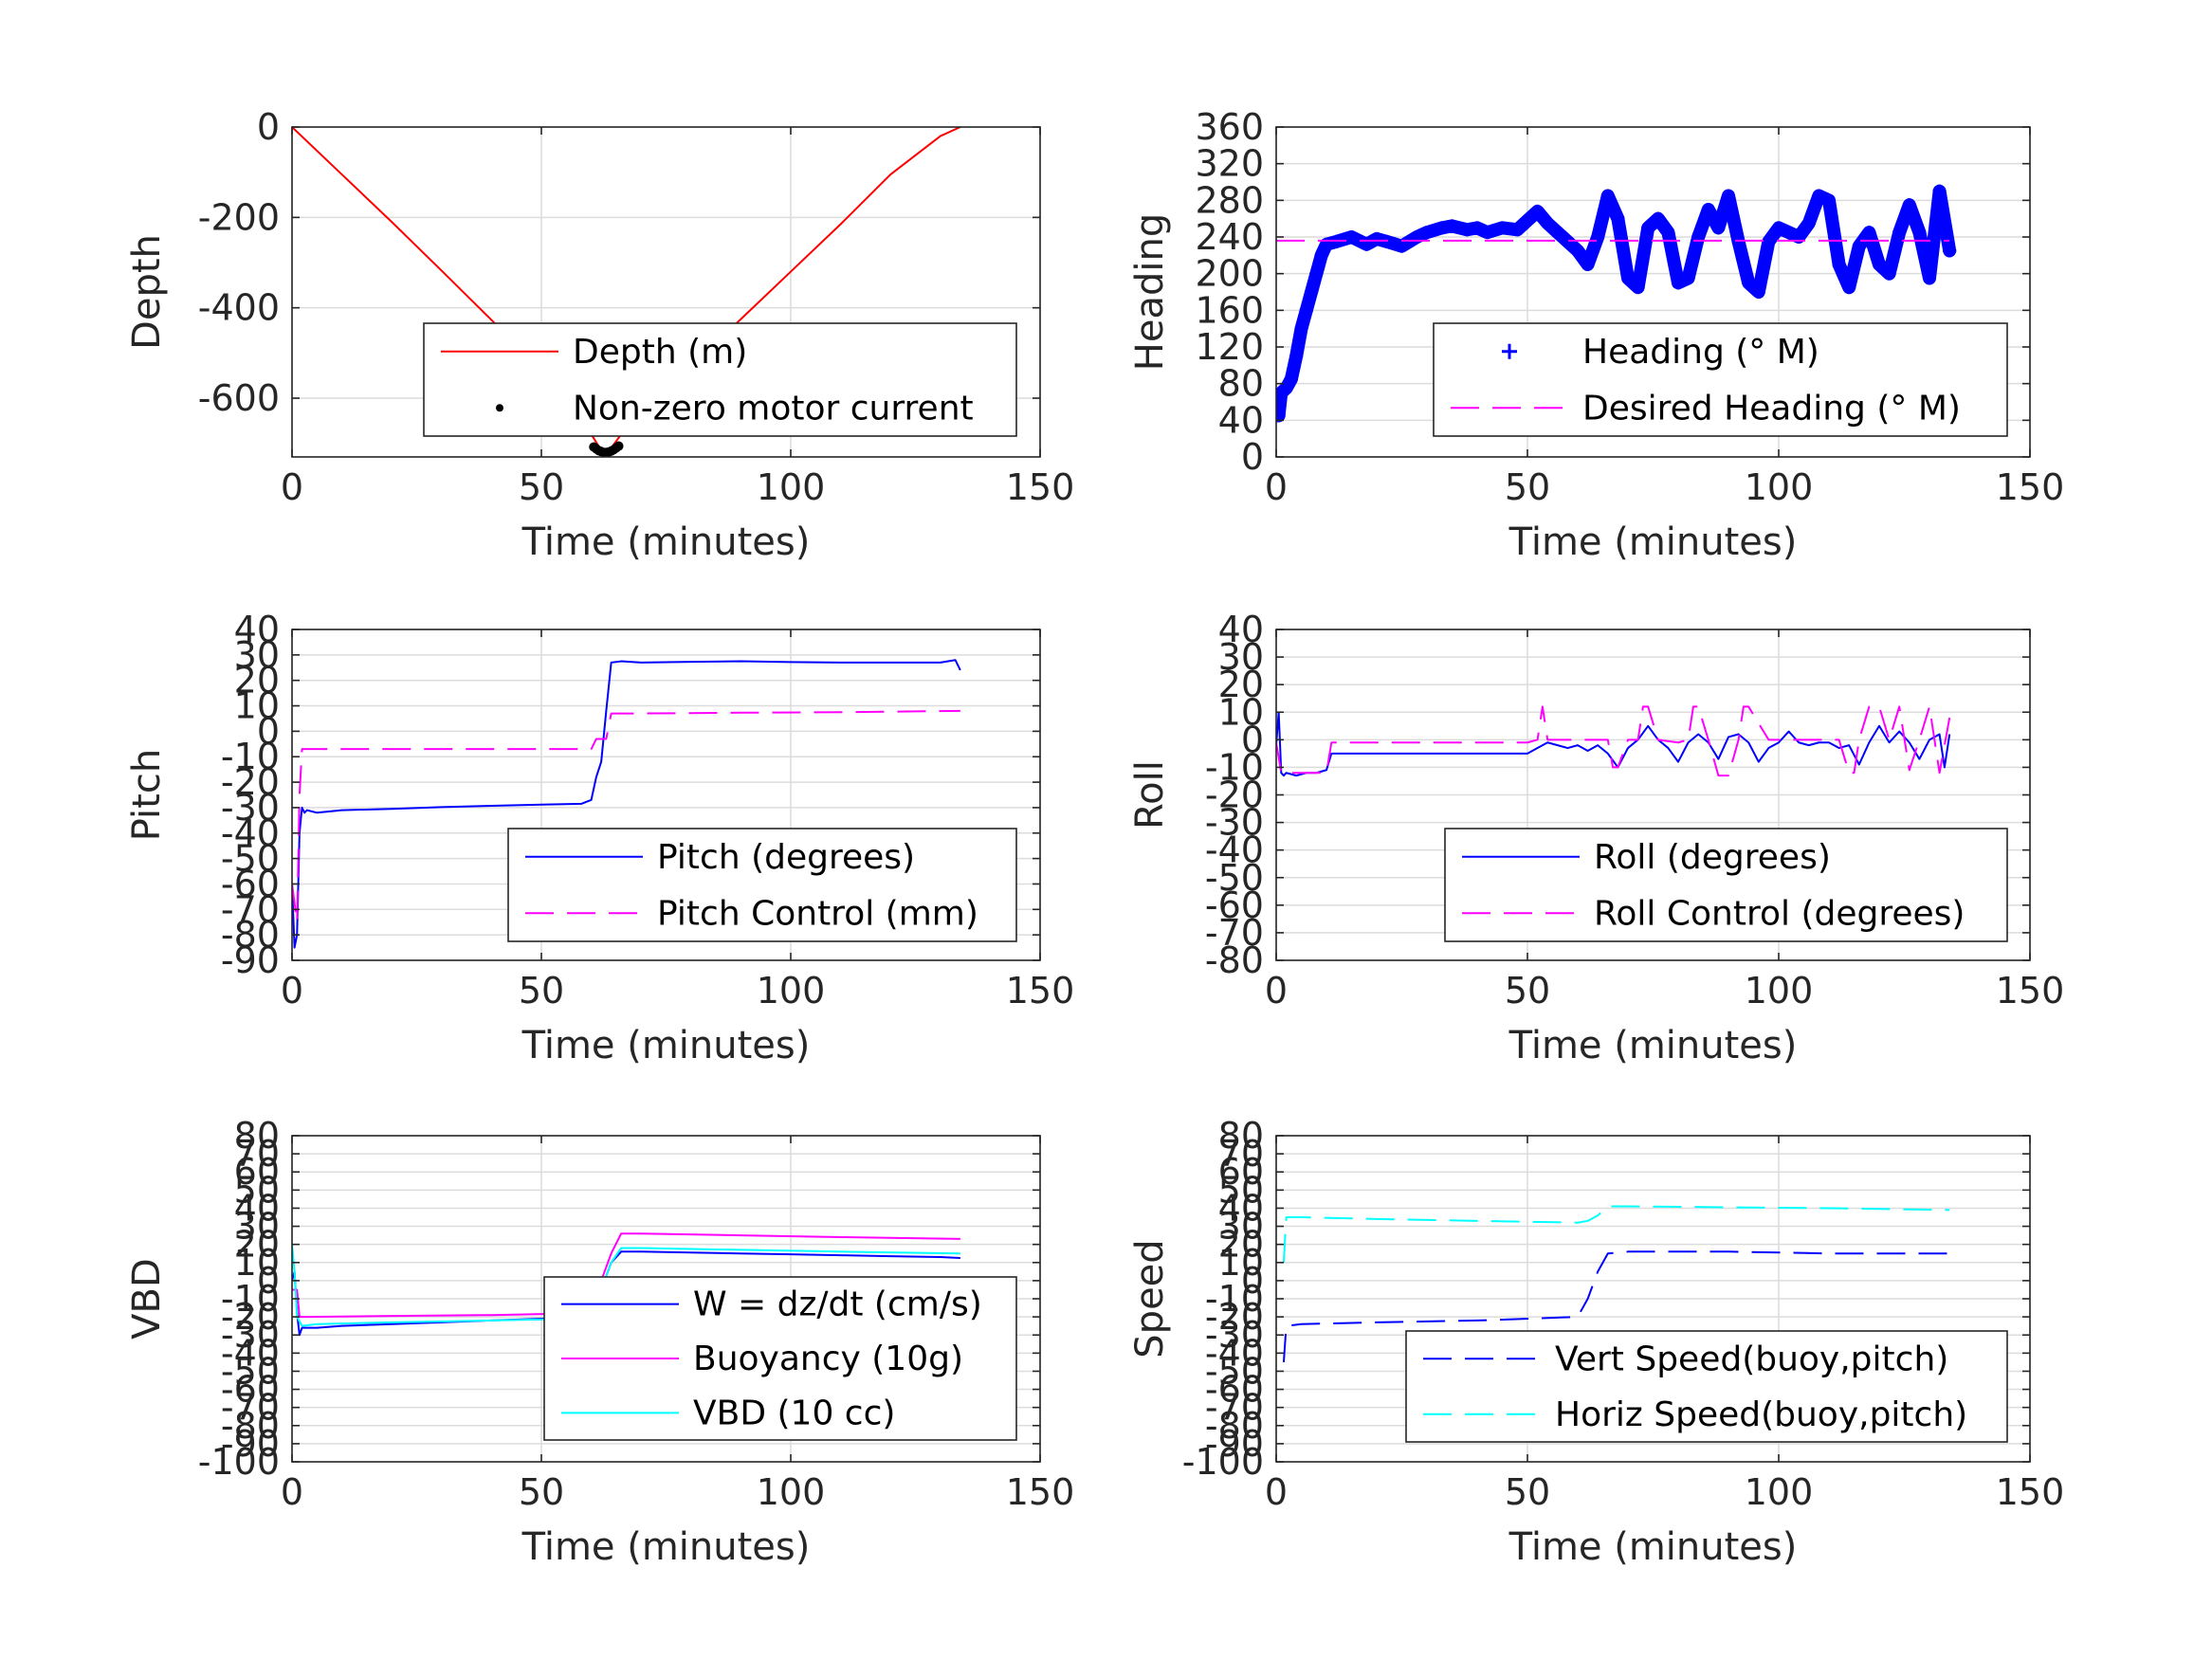 This screenshot has height=1659, width=2212. I want to click on legend-label: Horiz Speed(buoy,pitch), so click(1761, 1414).